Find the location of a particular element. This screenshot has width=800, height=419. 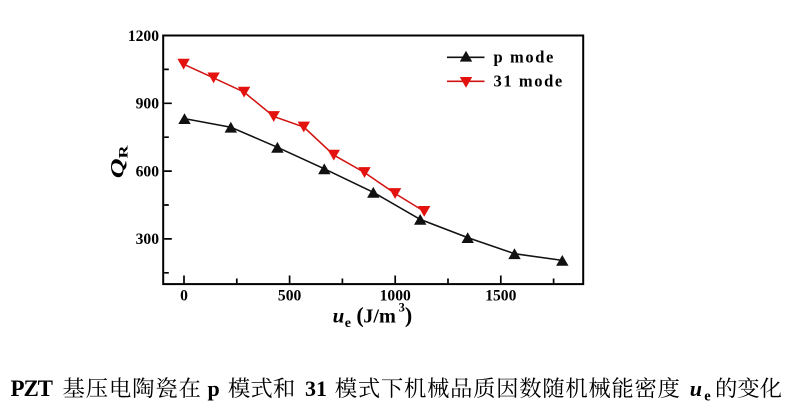

svg-text: J/m is located at coordinates (379, 317).